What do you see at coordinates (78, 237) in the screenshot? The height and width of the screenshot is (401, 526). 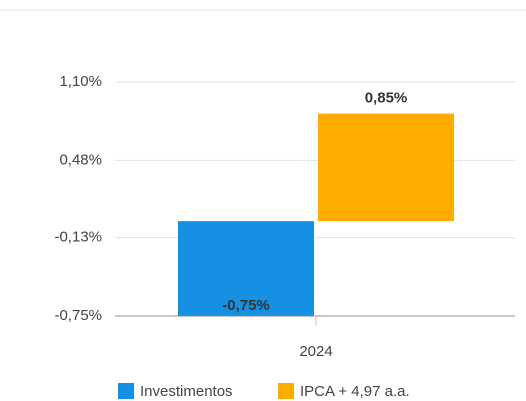 I see `y-tick-label: -0,13%` at bounding box center [78, 237].